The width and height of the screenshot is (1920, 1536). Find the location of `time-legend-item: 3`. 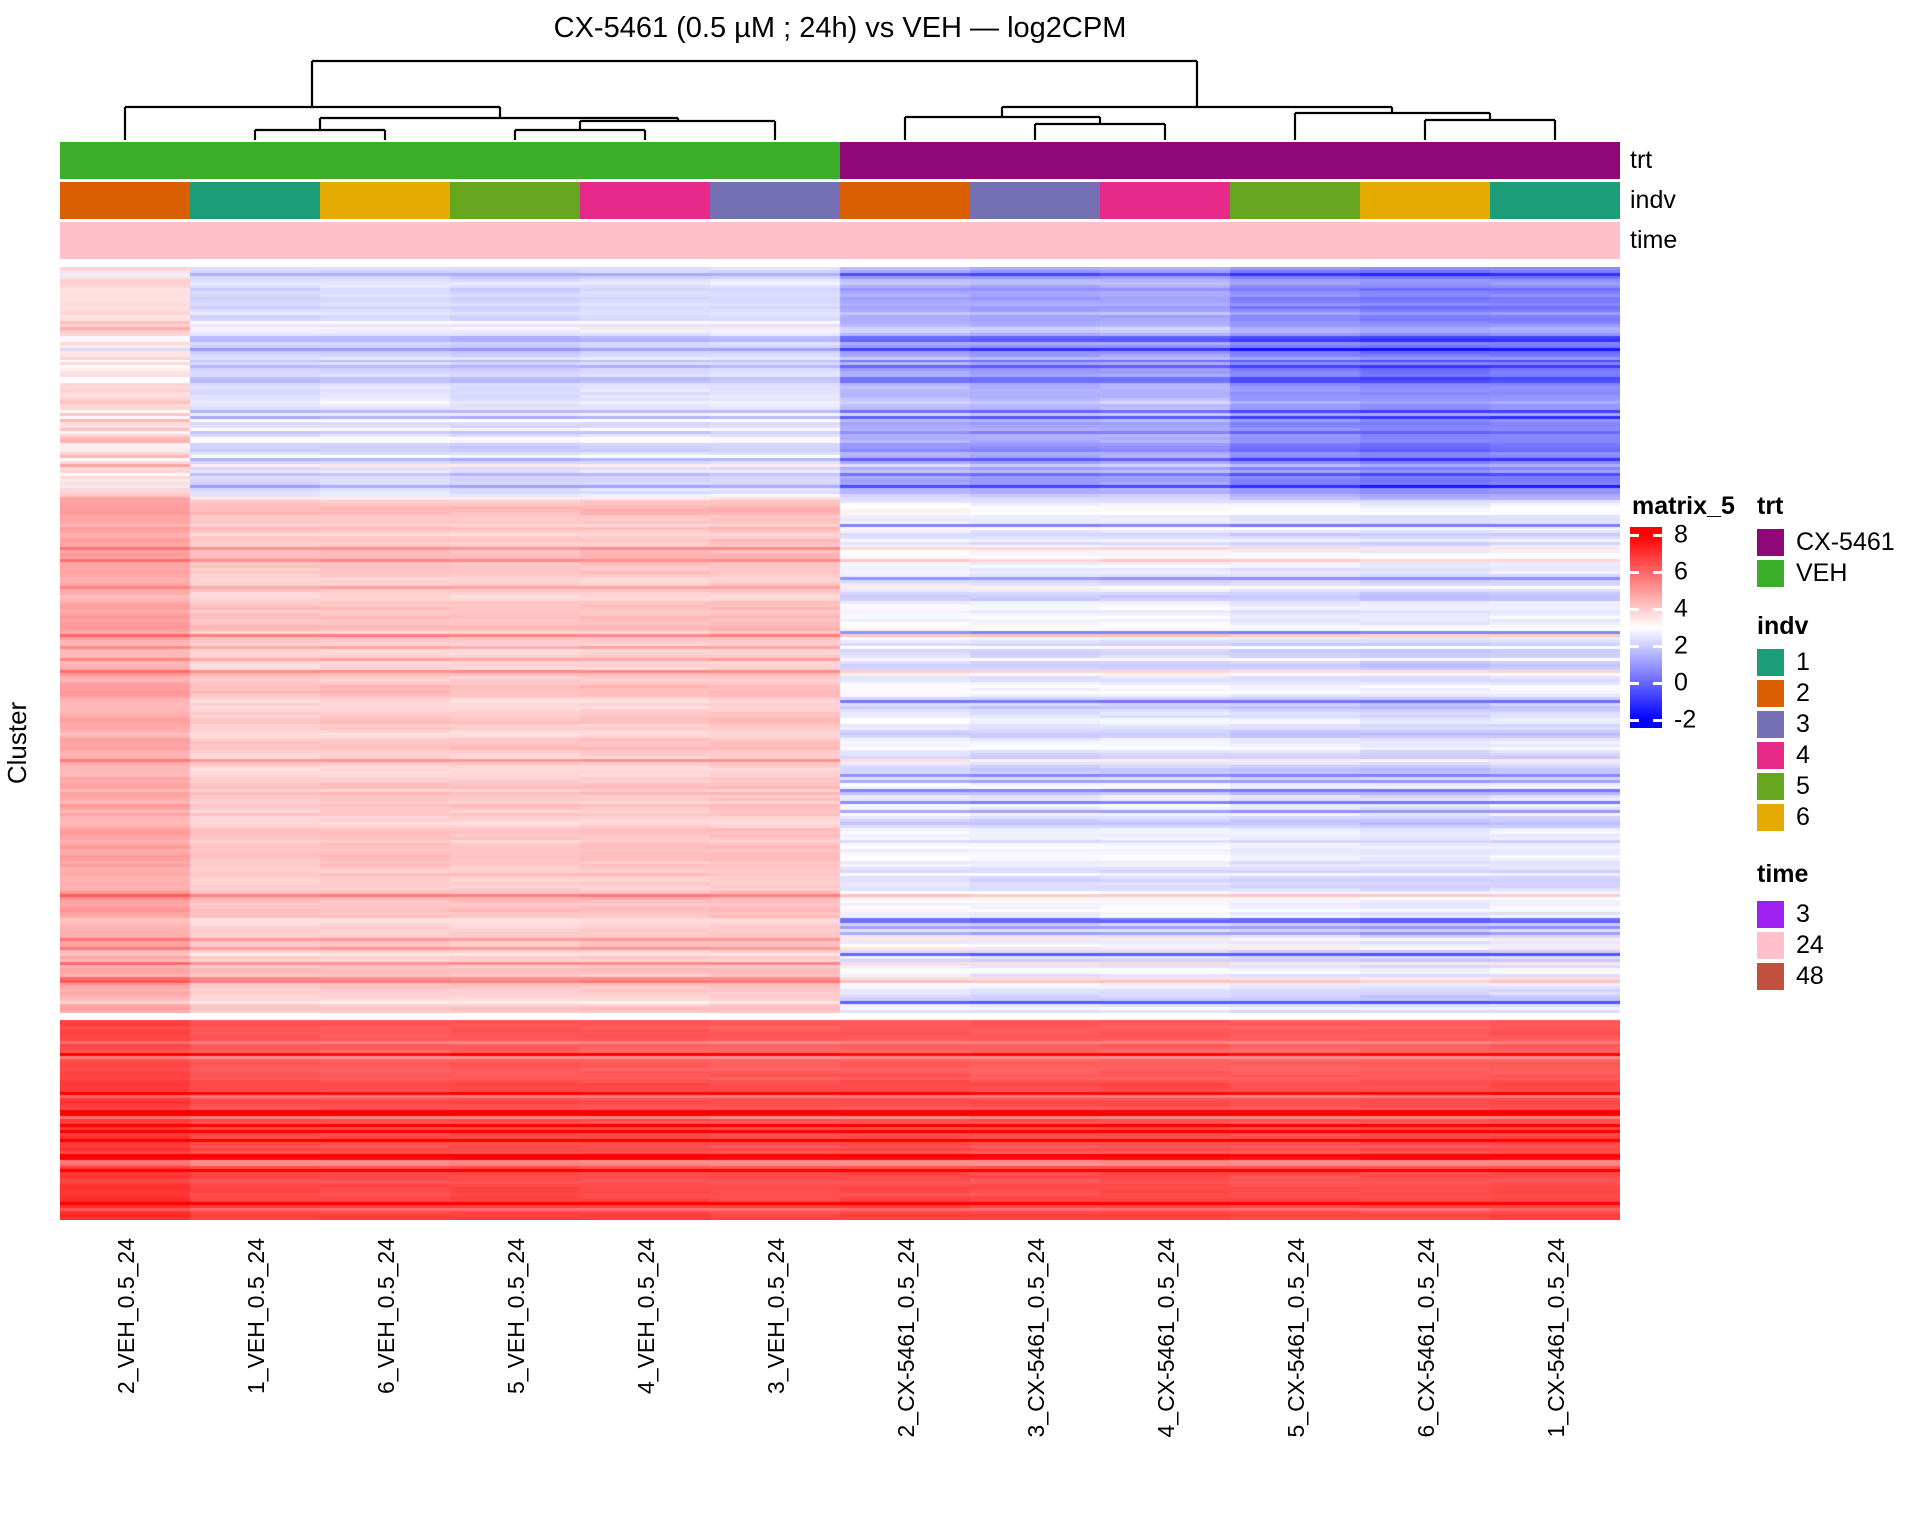

time-legend-item: 3 is located at coordinates (1783, 914).